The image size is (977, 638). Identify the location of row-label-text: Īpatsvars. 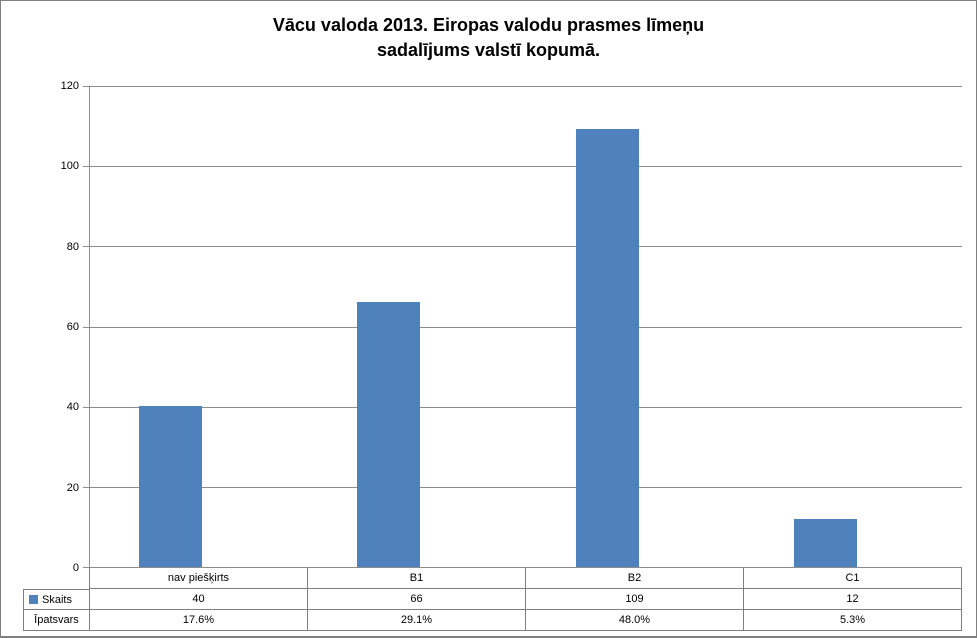
(56, 620).